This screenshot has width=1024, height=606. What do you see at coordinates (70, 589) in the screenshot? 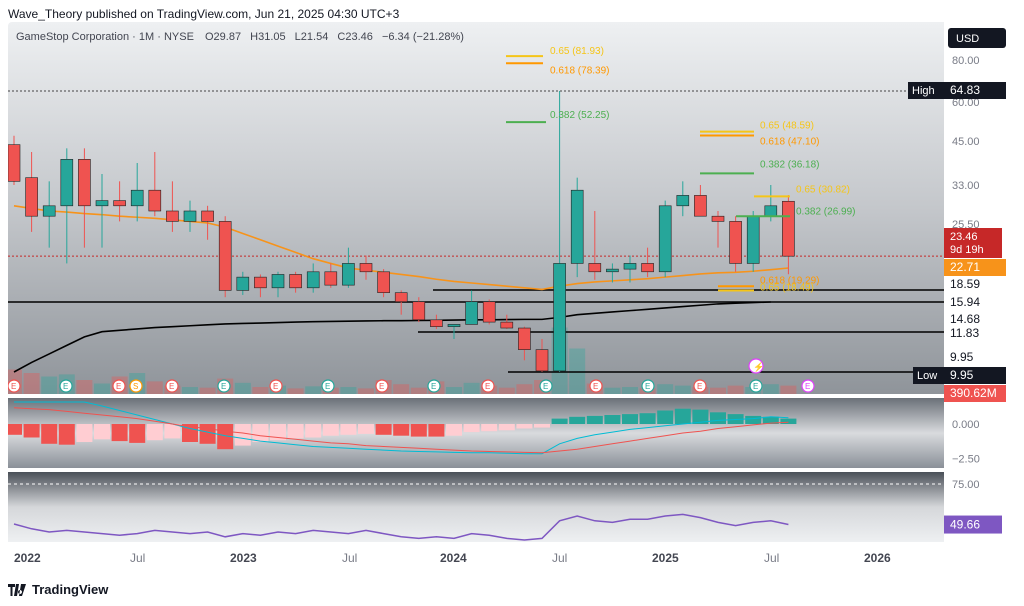
I see `tradingview-brand-label: TradingView` at bounding box center [70, 589].